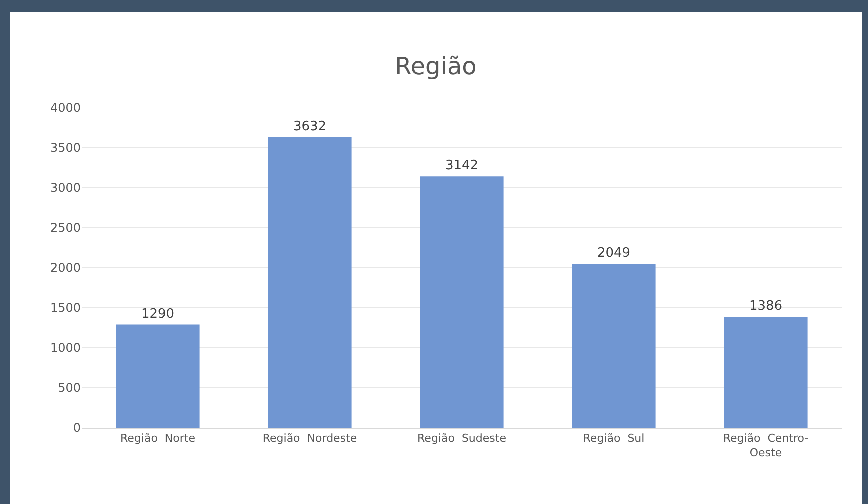 This screenshot has width=868, height=504. Describe the element at coordinates (766, 306) in the screenshot. I see `data-label: 1386` at that location.